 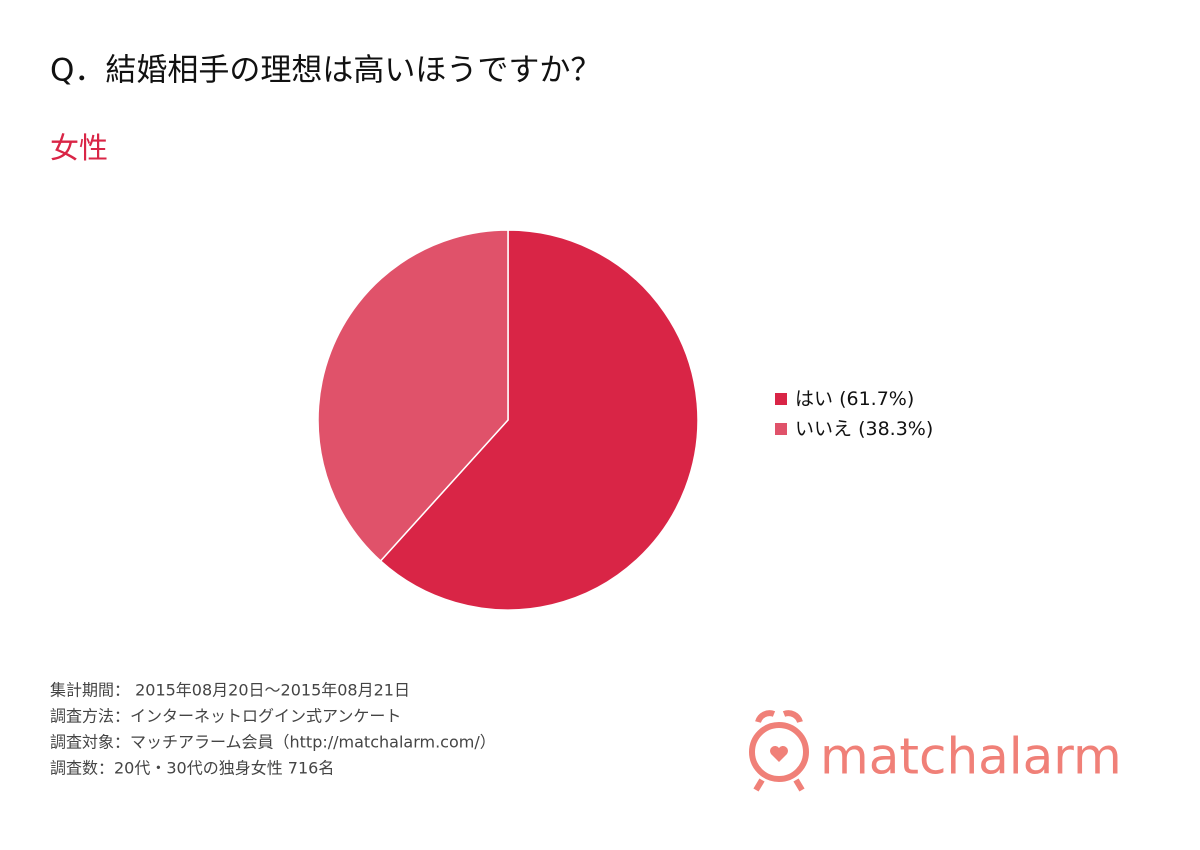 I want to click on legend-value: (61.7%), so click(x=876, y=399).